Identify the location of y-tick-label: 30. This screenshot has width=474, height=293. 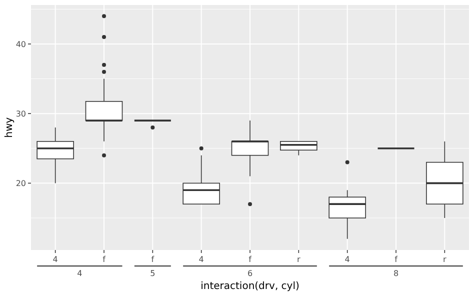
(21, 113).